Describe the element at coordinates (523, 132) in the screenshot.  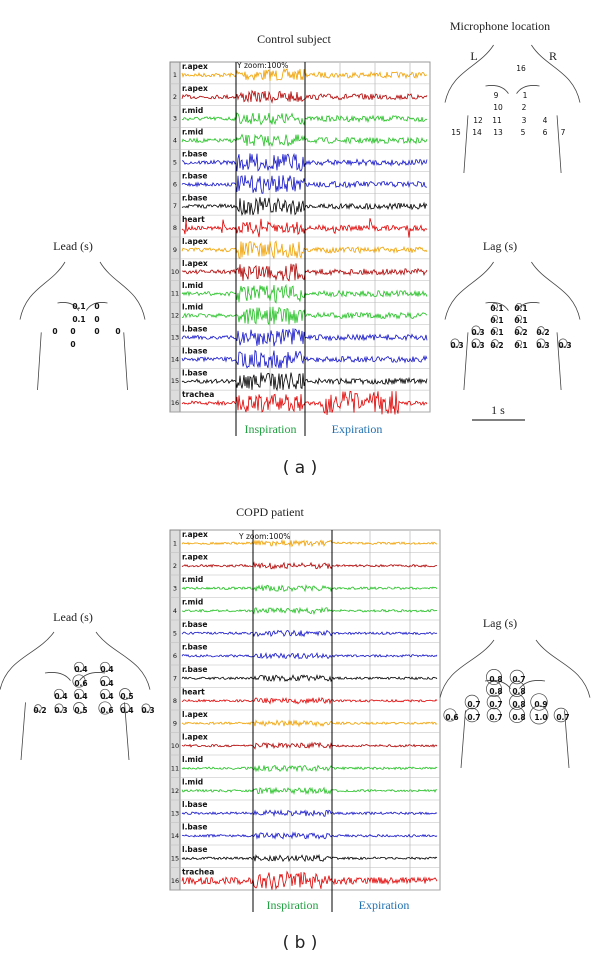
I see `mic-number: 5` at that location.